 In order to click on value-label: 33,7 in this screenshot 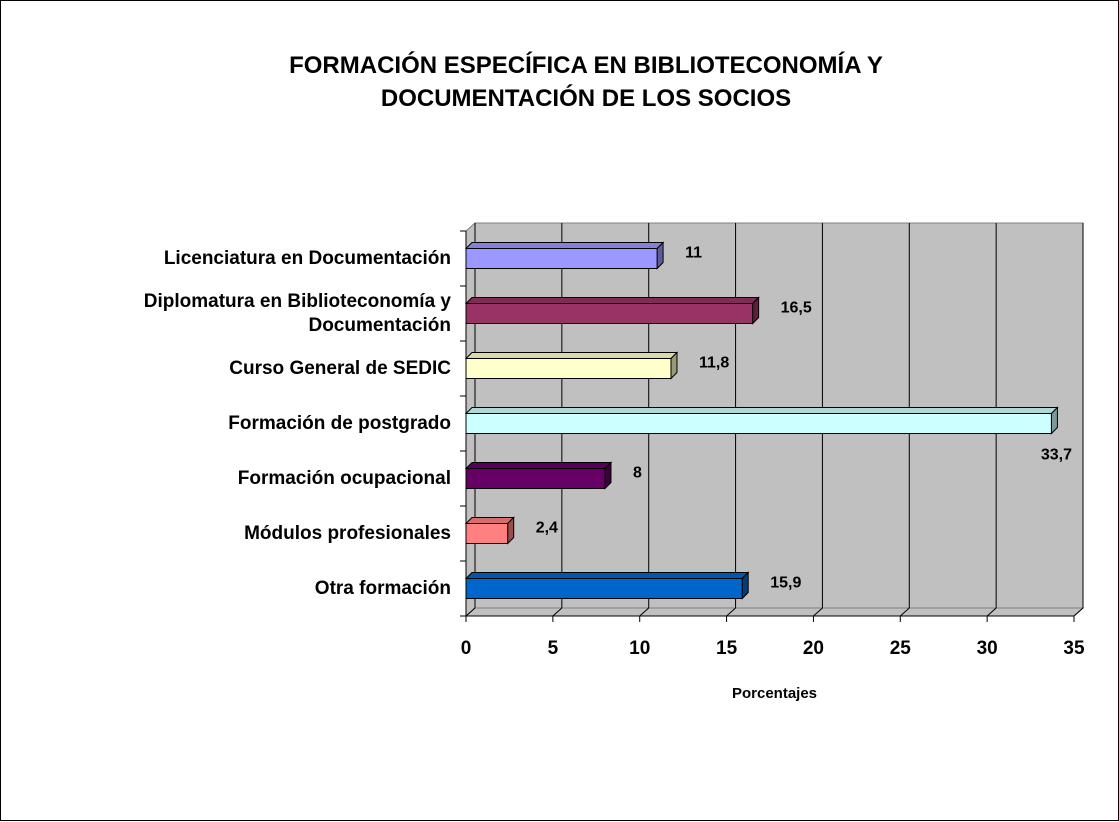, I will do `click(1056, 455)`.